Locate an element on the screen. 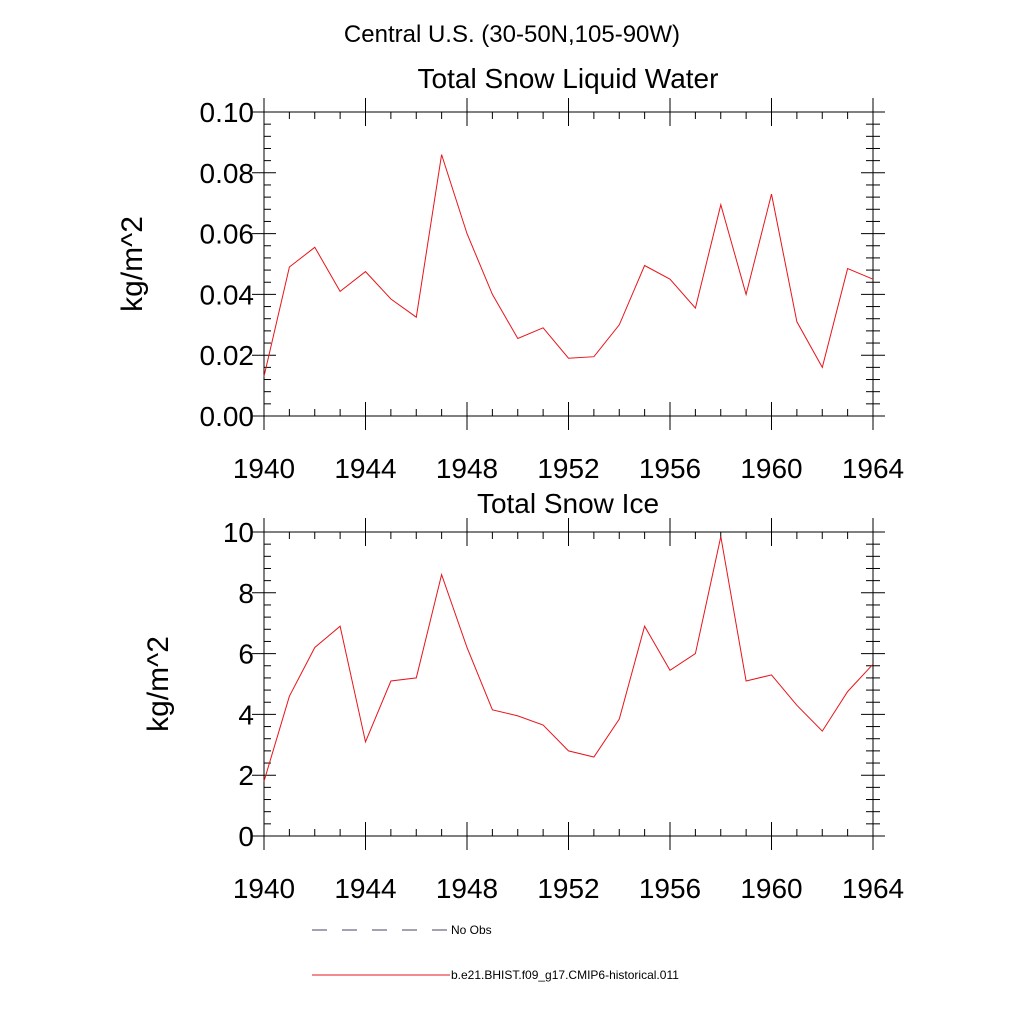  chart-title: Total Snow Liquid Water is located at coordinates (568, 78).